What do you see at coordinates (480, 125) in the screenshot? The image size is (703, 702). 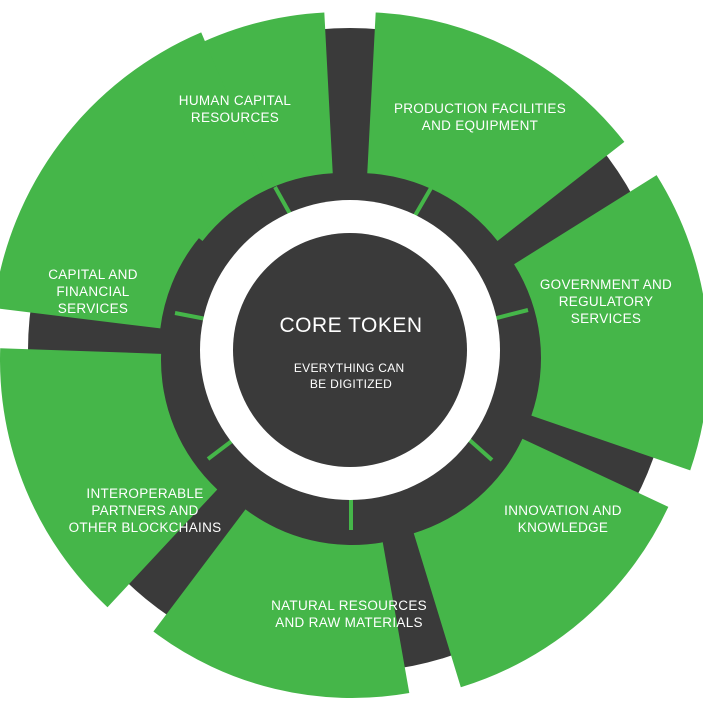 I see `label-line: AND EQUIPMENT` at bounding box center [480, 125].